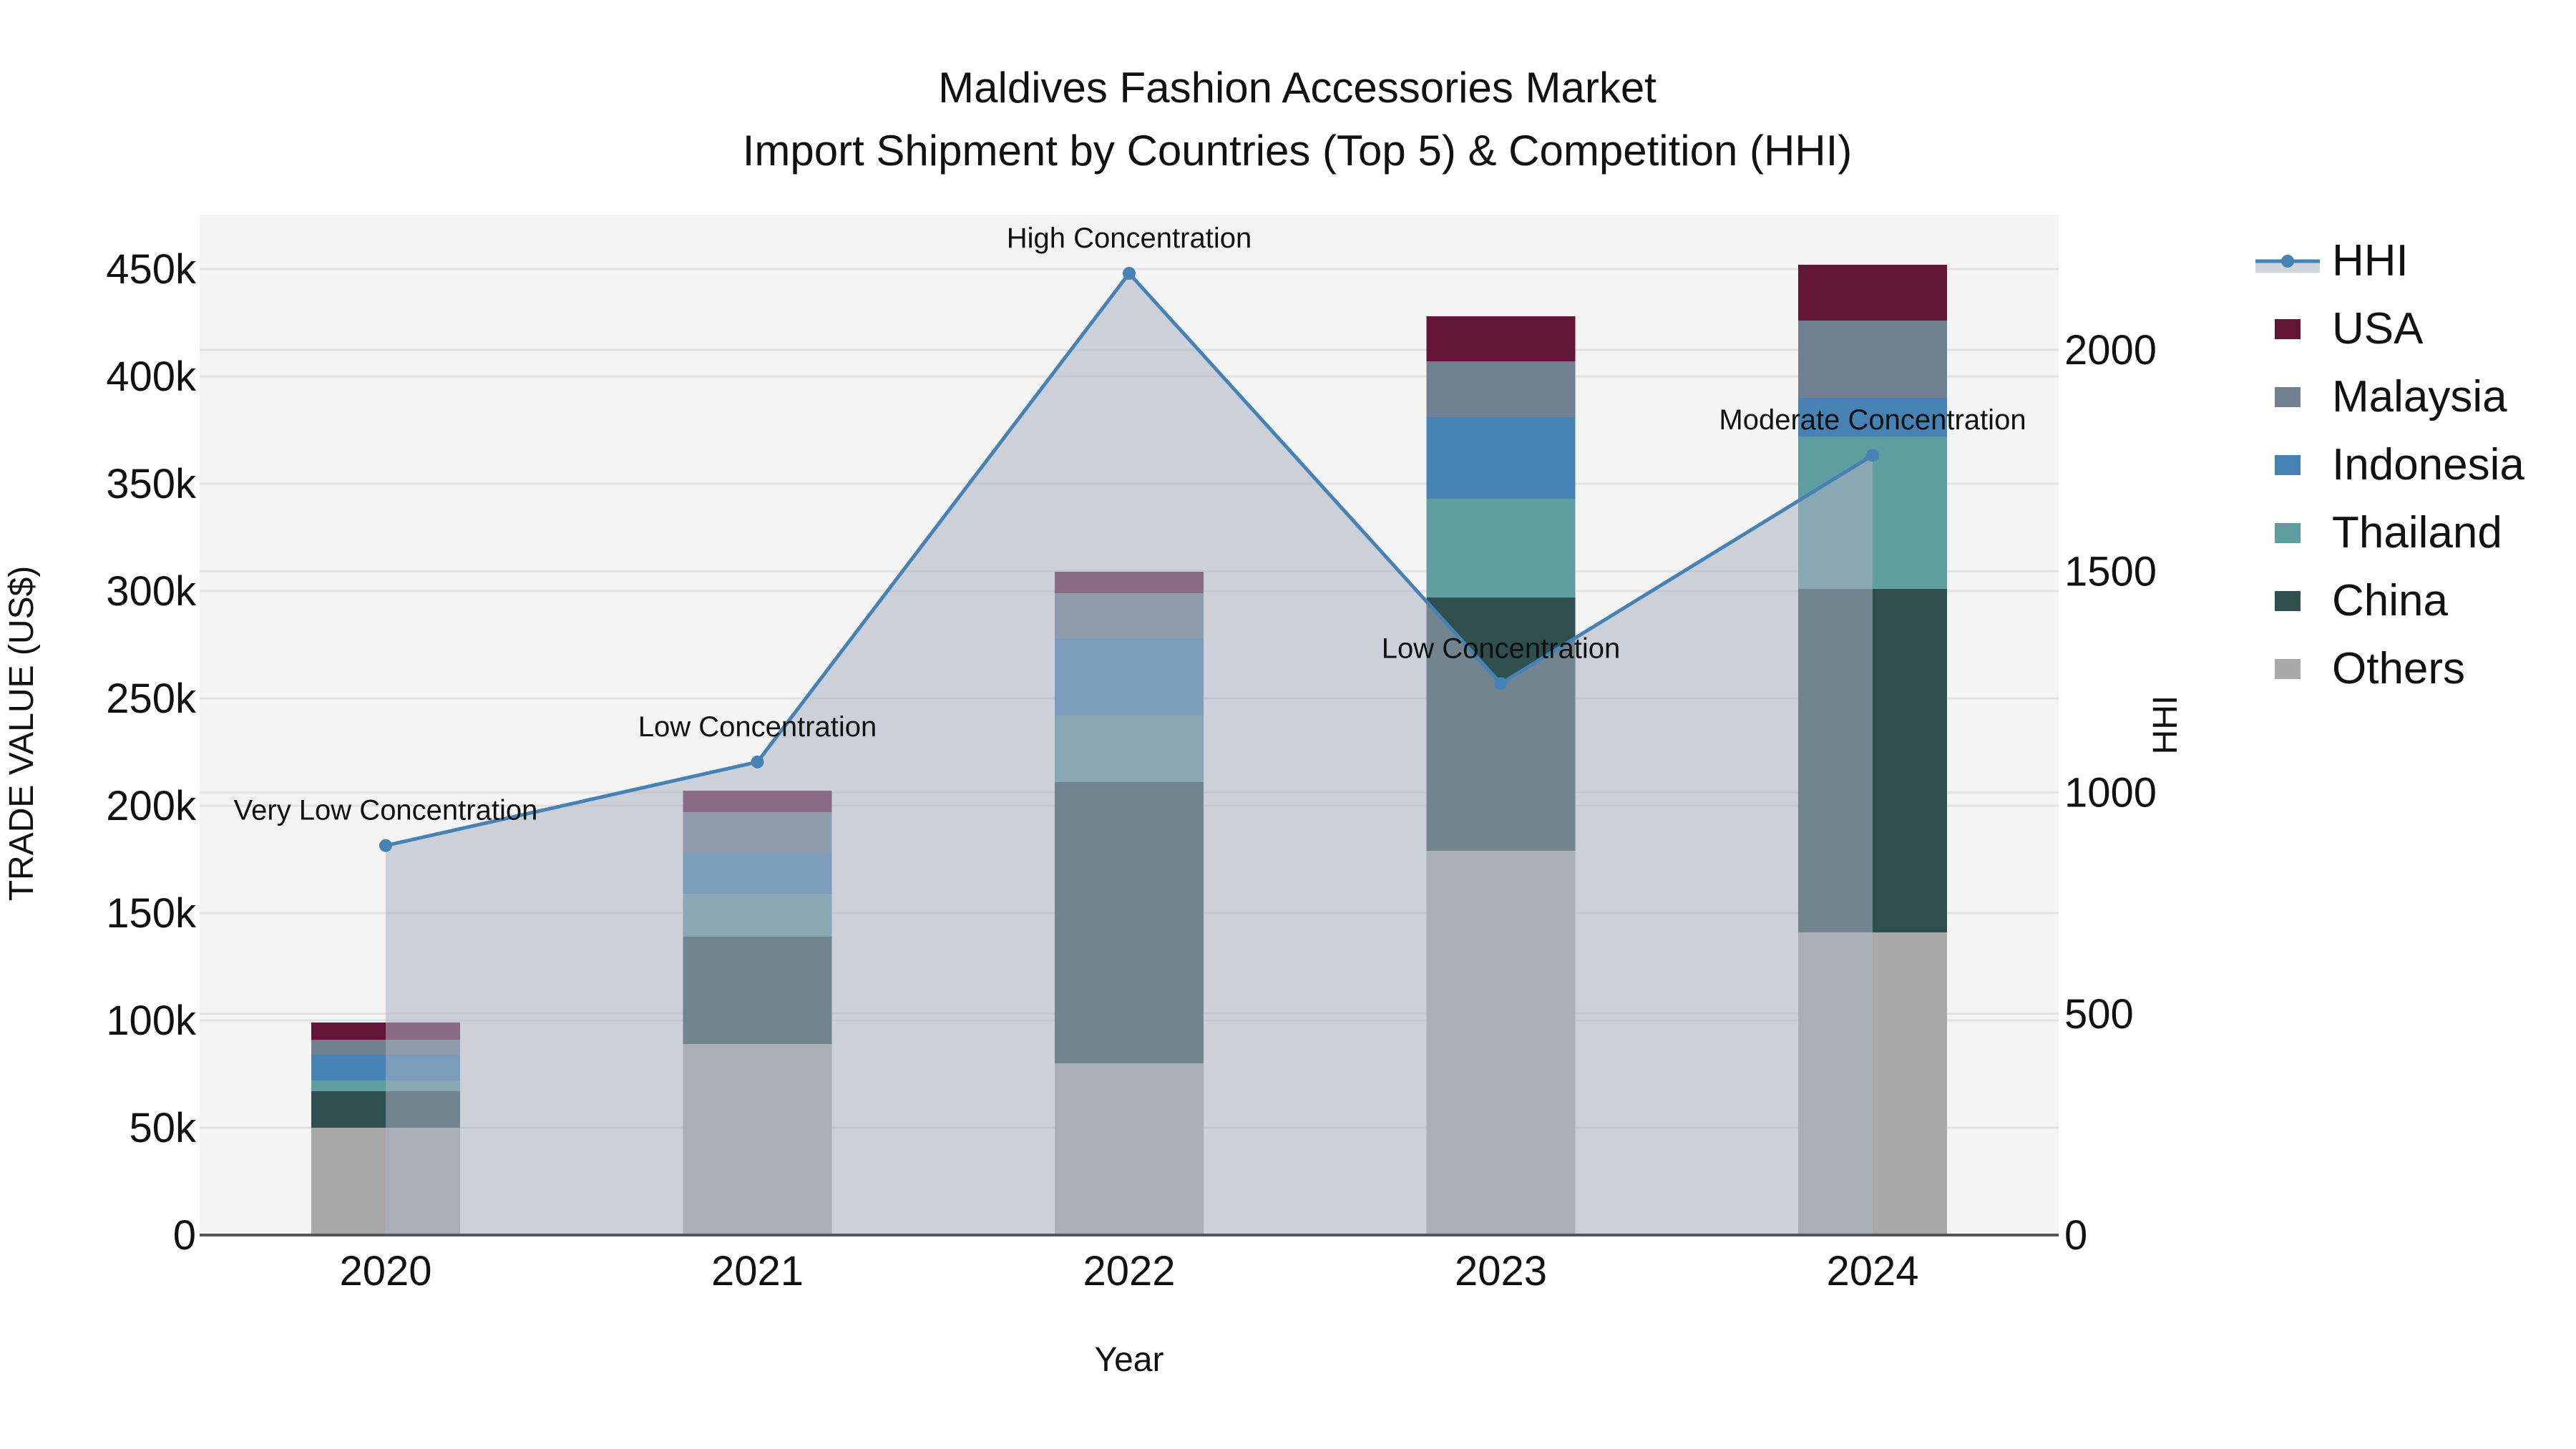 The height and width of the screenshot is (1449, 2576). Describe the element at coordinates (151, 752) in the screenshot. I see `y-left-tick-labels: 0 50k 100k 150k 200k 250k 300k 350k 400k 450k` at that location.